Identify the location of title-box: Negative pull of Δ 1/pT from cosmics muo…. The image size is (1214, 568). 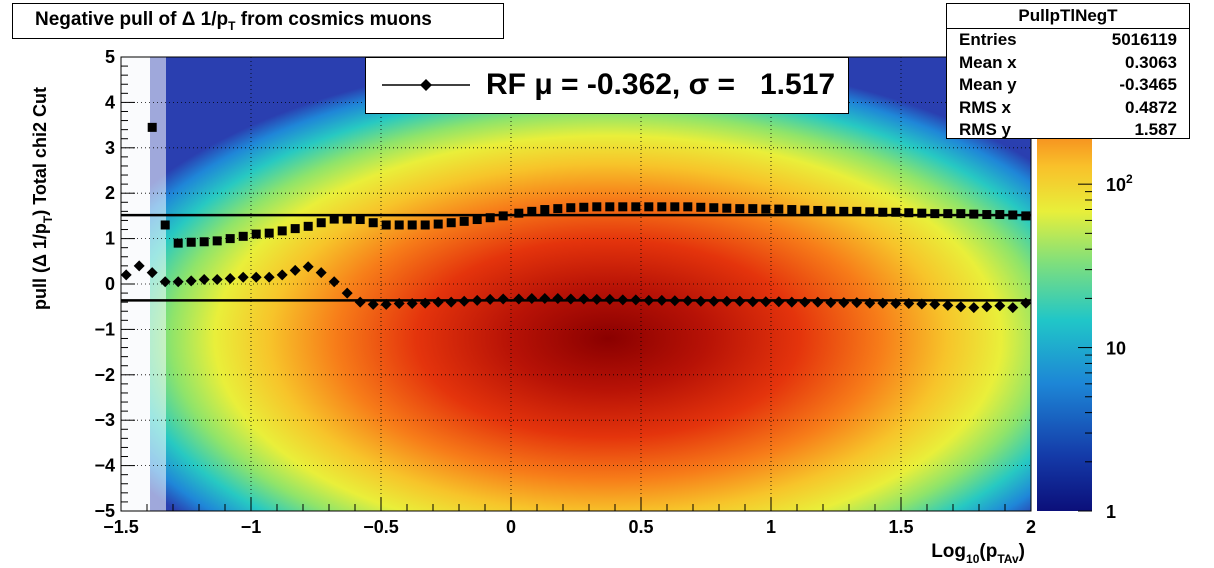
(258, 21).